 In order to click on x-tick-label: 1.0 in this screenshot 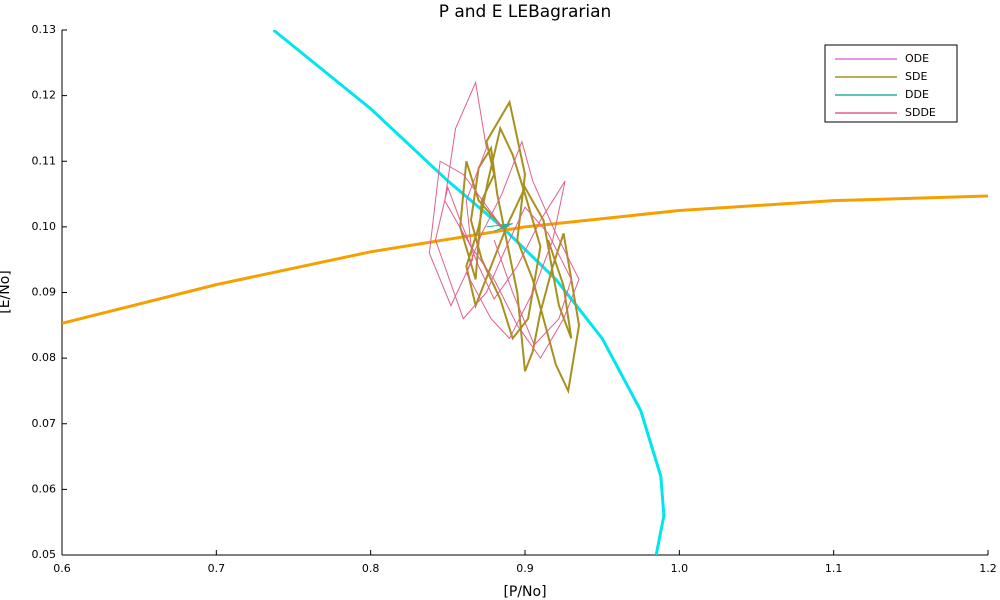, I will do `click(680, 568)`.